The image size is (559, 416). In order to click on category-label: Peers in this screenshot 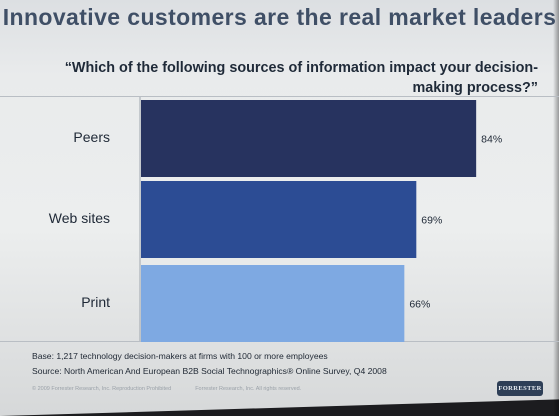, I will do `click(91, 137)`.